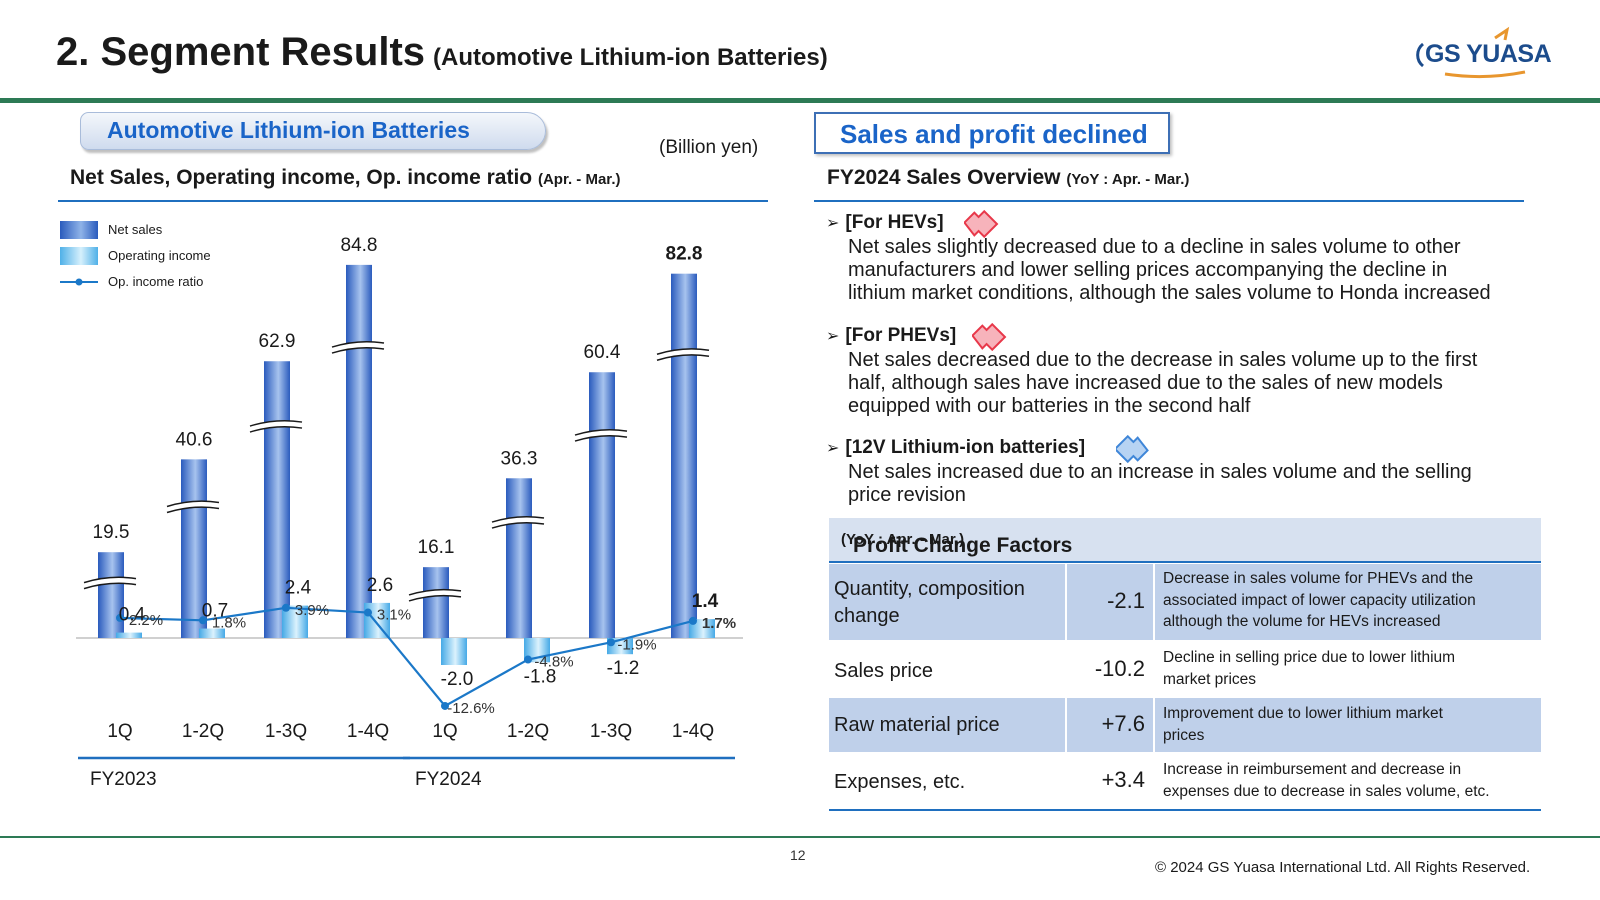 Image resolution: width=1600 pixels, height=900 pixels. I want to click on overview-heading-text: FY2024 Sales Overview, so click(944, 177).